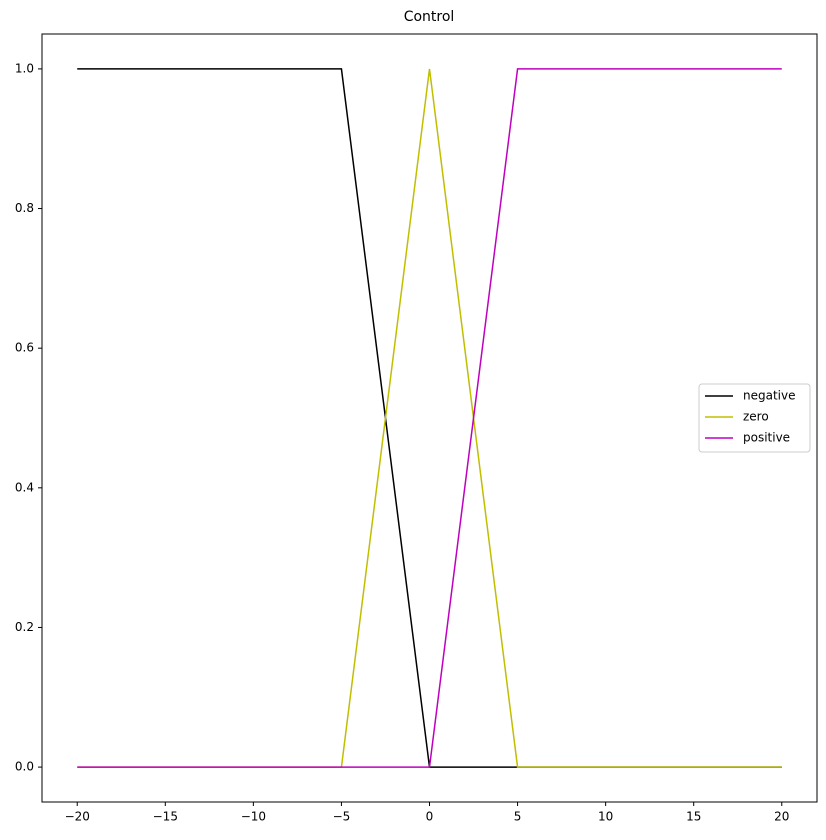  I want to click on y-tick-label: 0.6, so click(24, 348).